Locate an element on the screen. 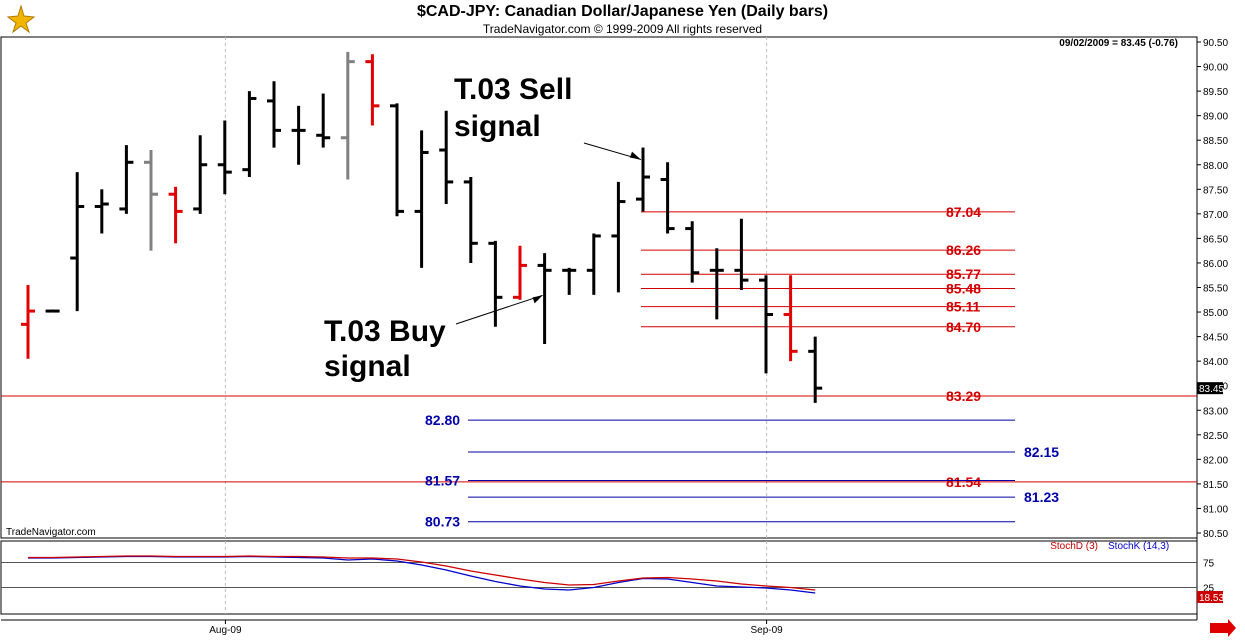  y-tick-label: 86.50 is located at coordinates (1215, 239).